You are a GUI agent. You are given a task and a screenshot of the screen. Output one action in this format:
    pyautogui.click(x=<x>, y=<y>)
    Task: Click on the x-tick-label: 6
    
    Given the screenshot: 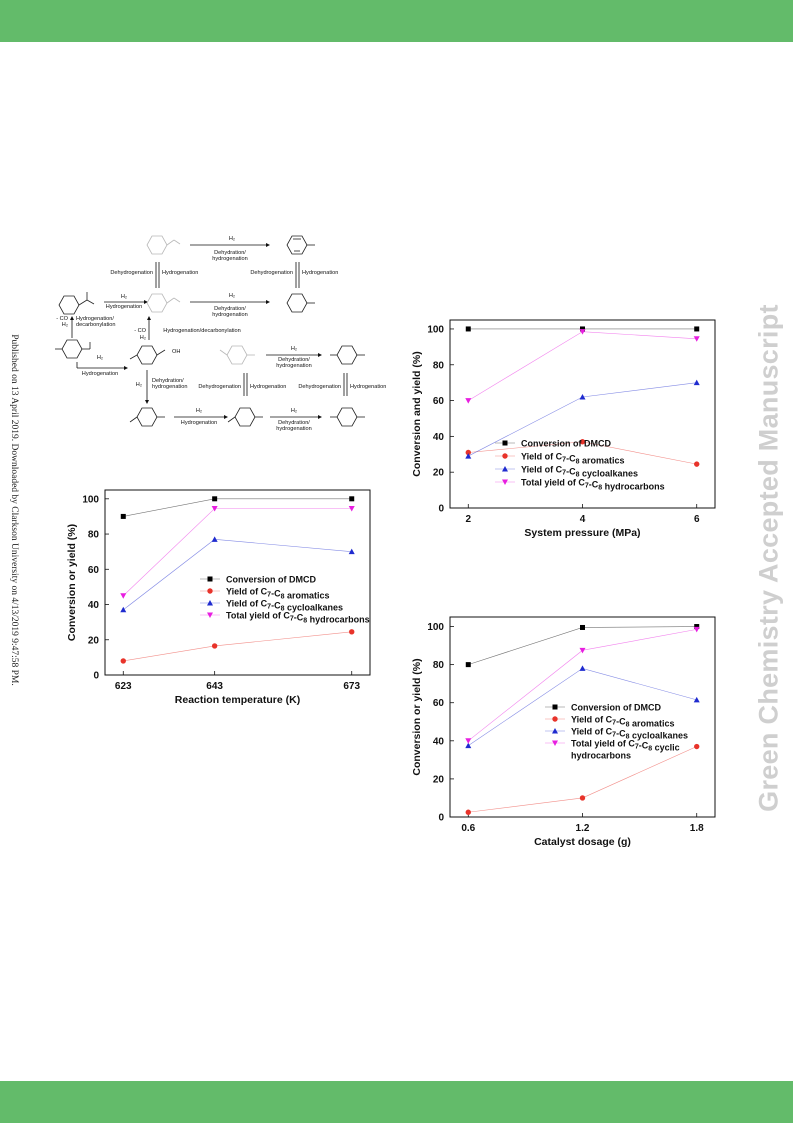 What is the action you would take?
    pyautogui.click(x=697, y=519)
    